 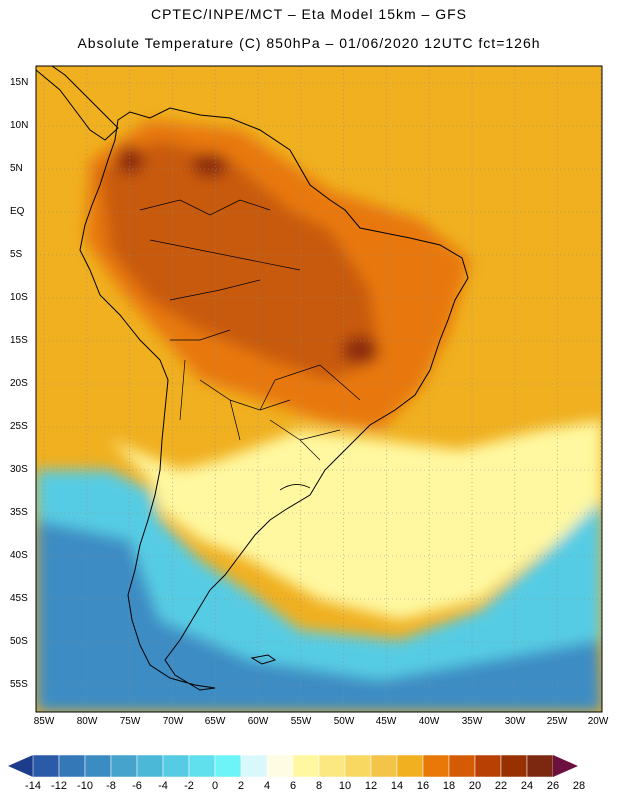 What do you see at coordinates (397, 786) in the screenshot?
I see `colorbar-tick: 14` at bounding box center [397, 786].